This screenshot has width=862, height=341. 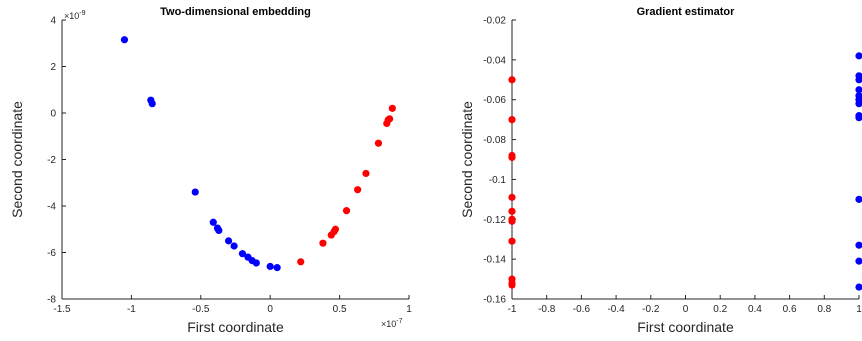 I want to click on x-tick-label: 0.5, so click(x=340, y=309).